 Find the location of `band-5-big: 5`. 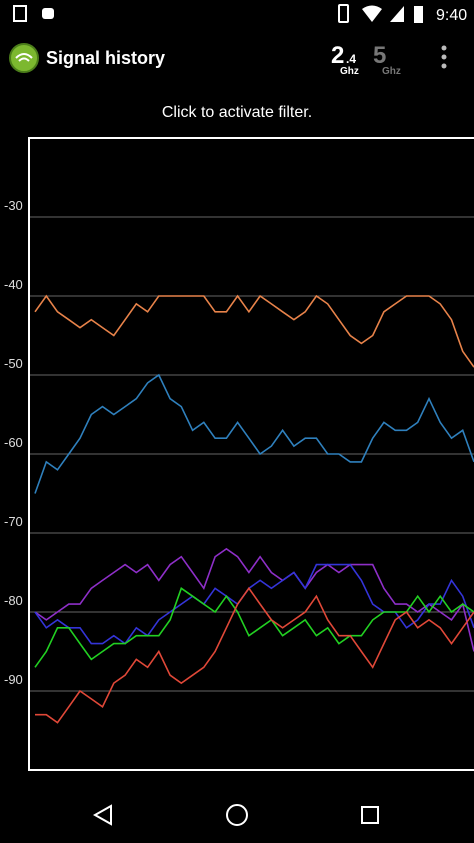

band-5-big: 5 is located at coordinates (379, 55).